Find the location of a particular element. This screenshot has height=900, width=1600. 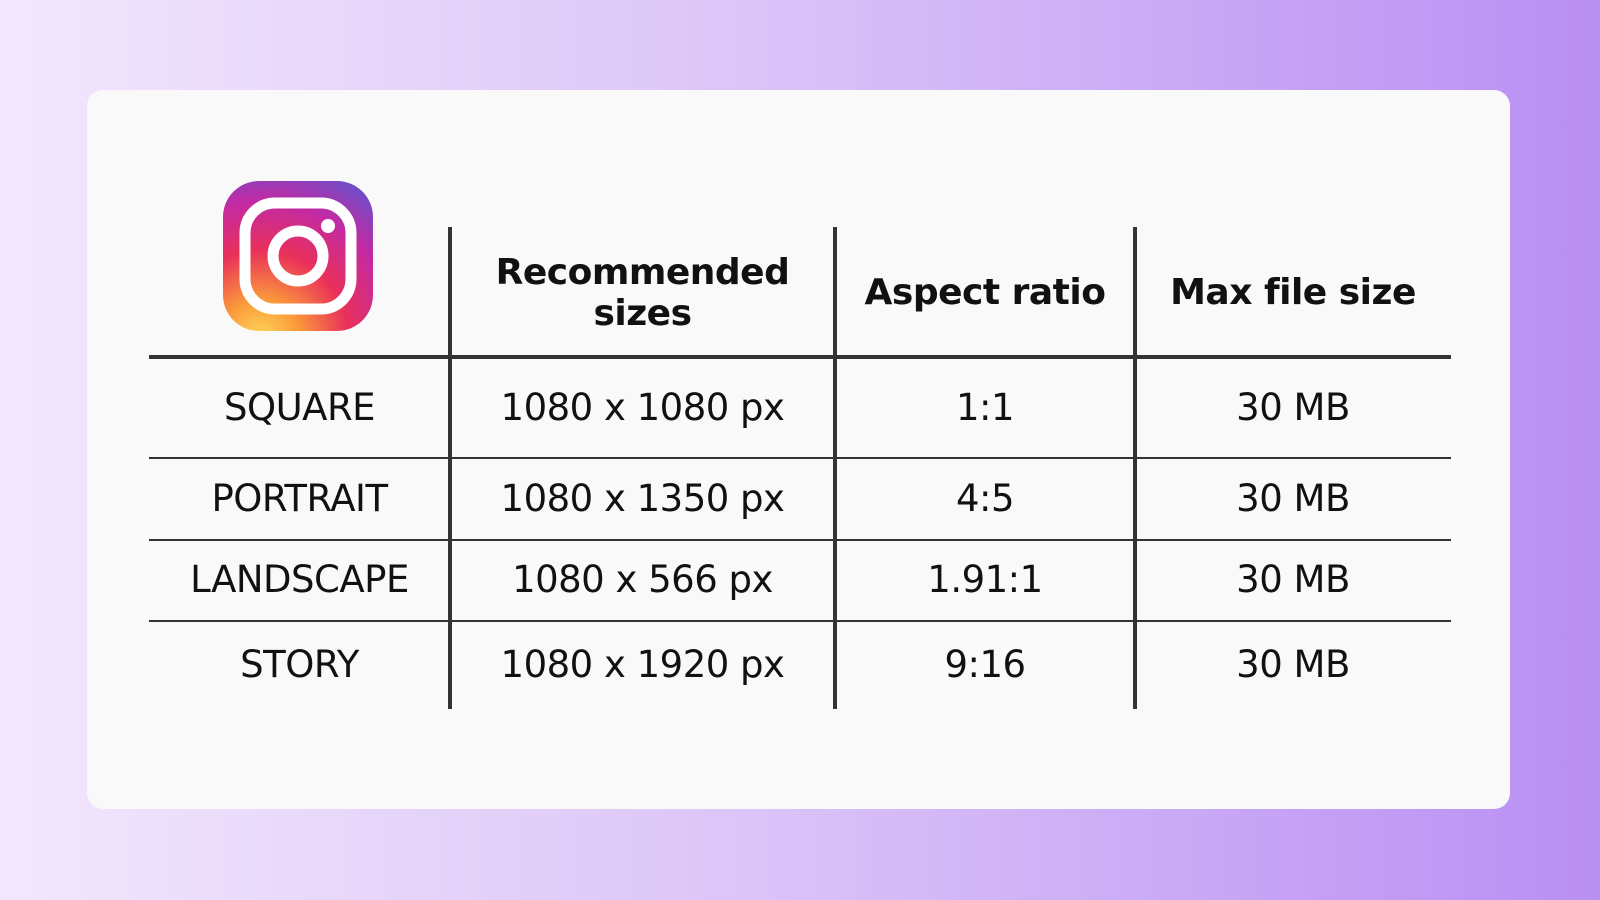

table-cell: SQUARE is located at coordinates (299, 407).